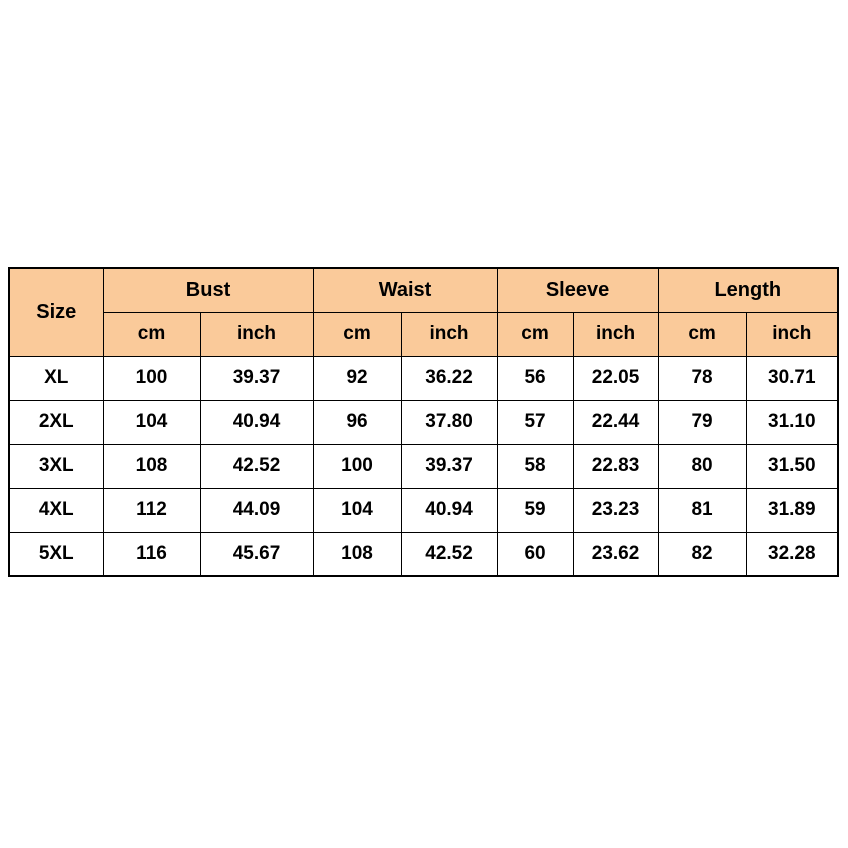  I want to click on waist-inch-cell: 40.94, so click(449, 510).